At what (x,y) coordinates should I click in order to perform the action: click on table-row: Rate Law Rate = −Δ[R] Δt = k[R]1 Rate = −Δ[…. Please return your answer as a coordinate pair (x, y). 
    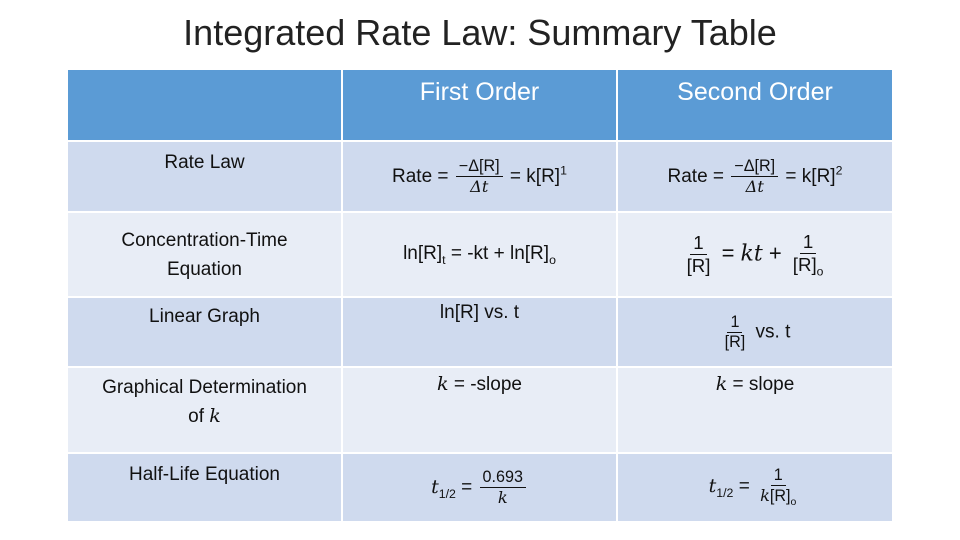
    Looking at the image, I should click on (480, 176).